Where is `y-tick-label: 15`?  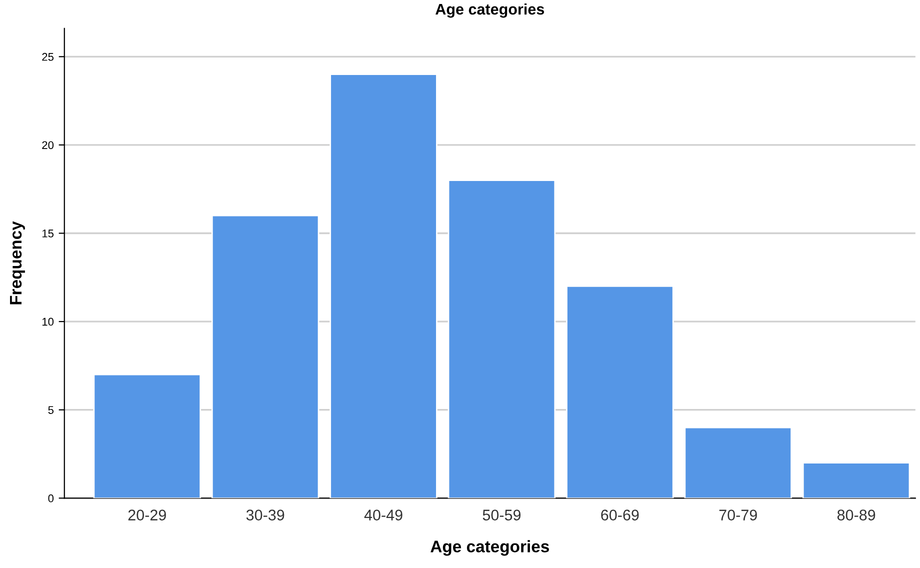 y-tick-label: 15 is located at coordinates (48, 234).